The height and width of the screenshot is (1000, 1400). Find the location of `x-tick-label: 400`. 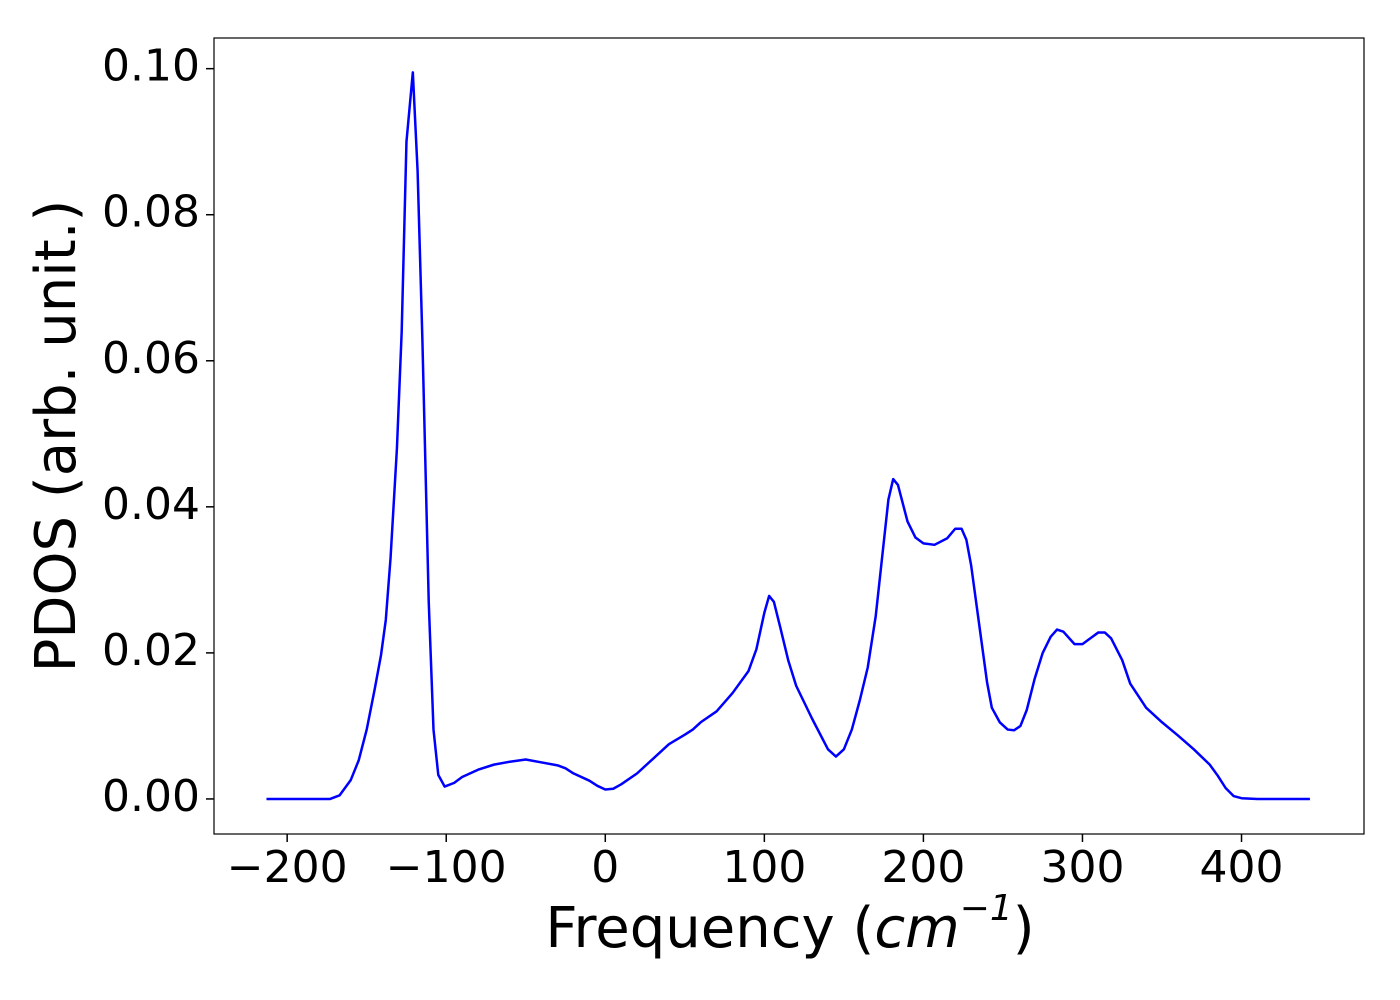

x-tick-label: 400 is located at coordinates (1242, 867).